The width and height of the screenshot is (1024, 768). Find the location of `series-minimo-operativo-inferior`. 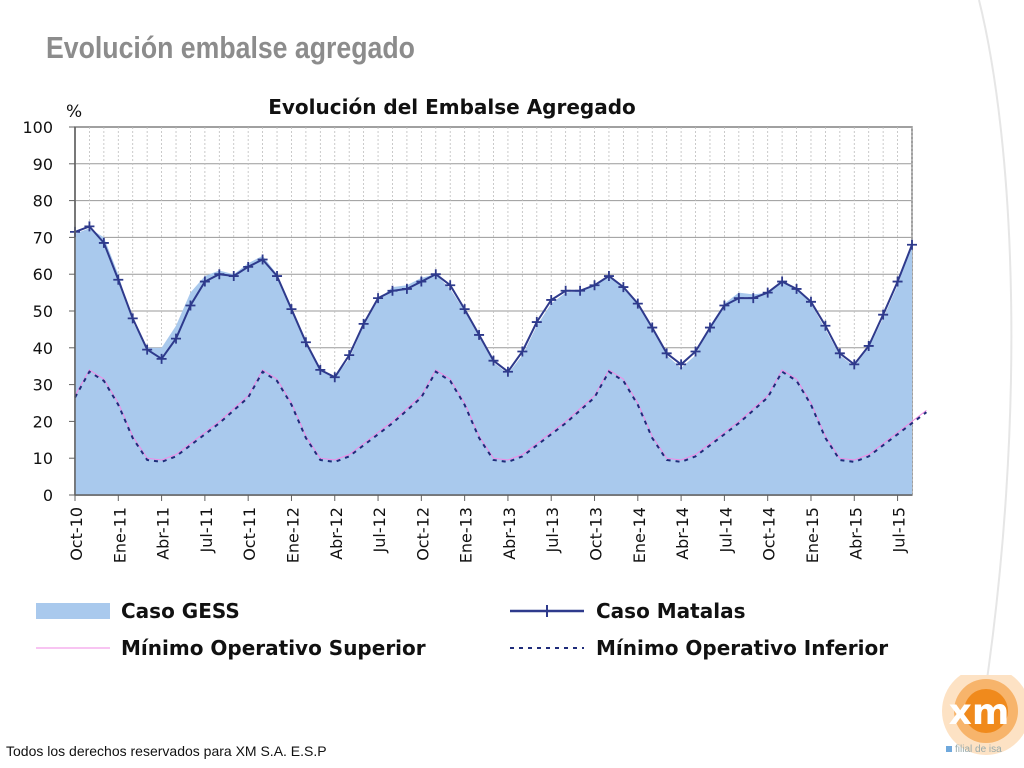

series-minimo-operativo-inferior is located at coordinates (501, 416).